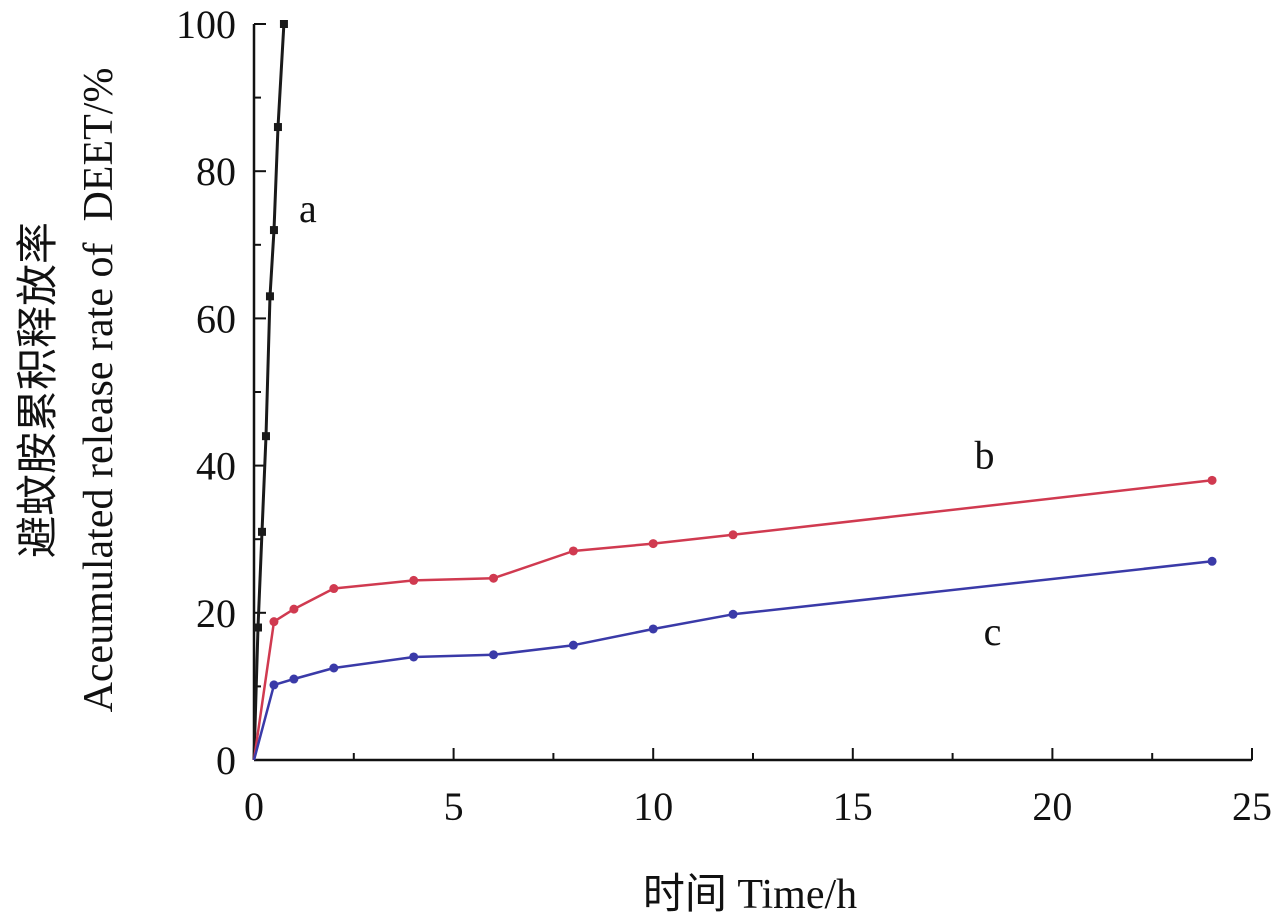 This screenshot has width=1279, height=920. What do you see at coordinates (216, 613) in the screenshot?
I see `y-tick-label: 20` at bounding box center [216, 613].